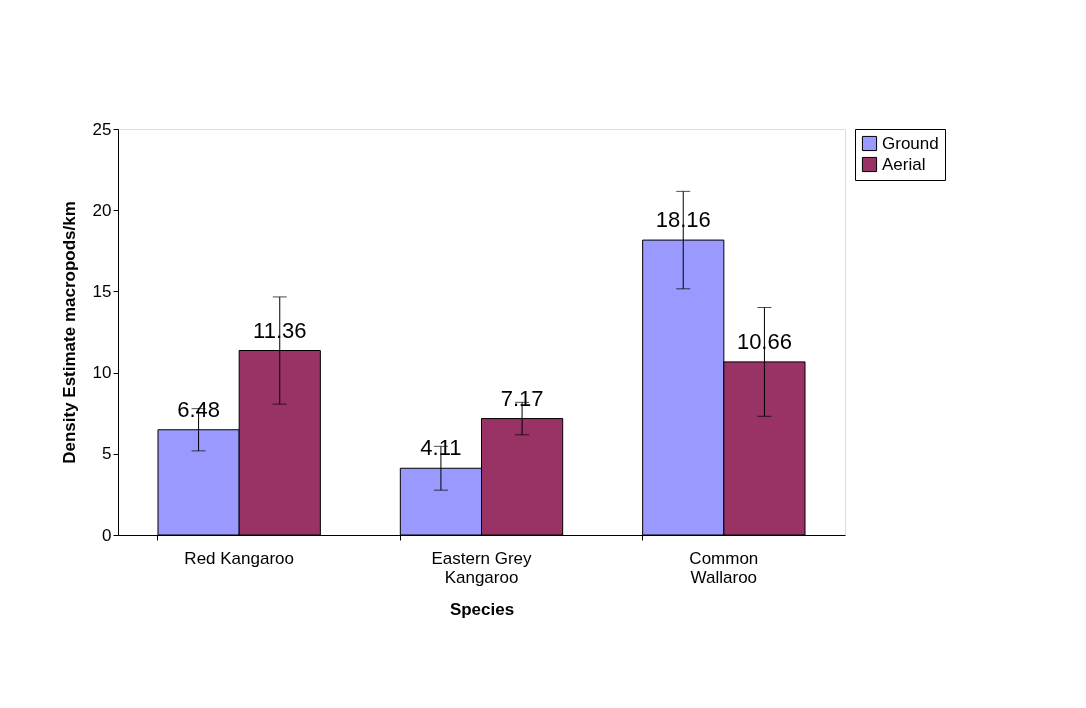 The height and width of the screenshot is (708, 1086). I want to click on x-tick-label: Common Wallaroo, so click(724, 567).